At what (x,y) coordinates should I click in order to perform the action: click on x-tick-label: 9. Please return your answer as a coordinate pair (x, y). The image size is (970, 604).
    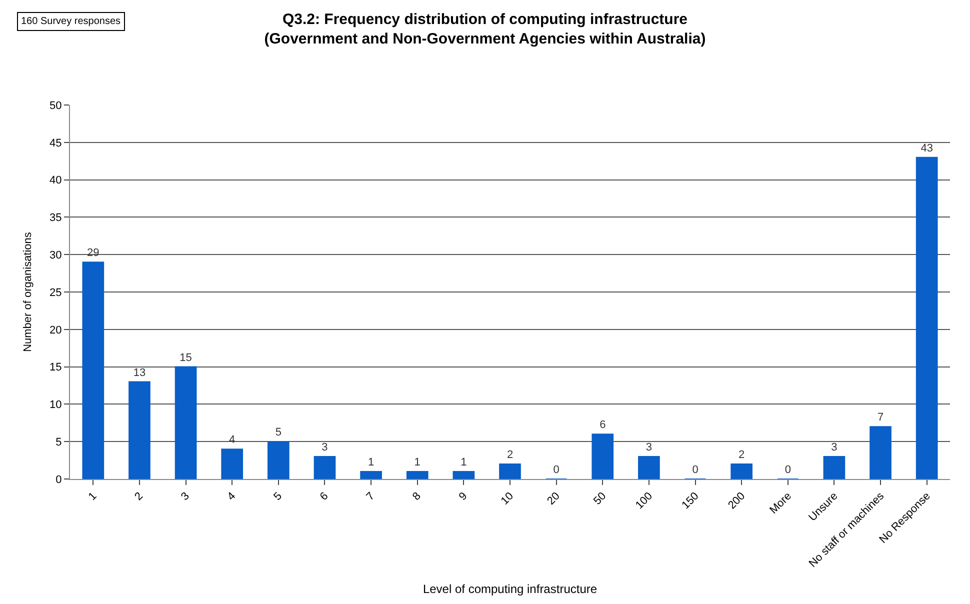
    Looking at the image, I should click on (463, 497).